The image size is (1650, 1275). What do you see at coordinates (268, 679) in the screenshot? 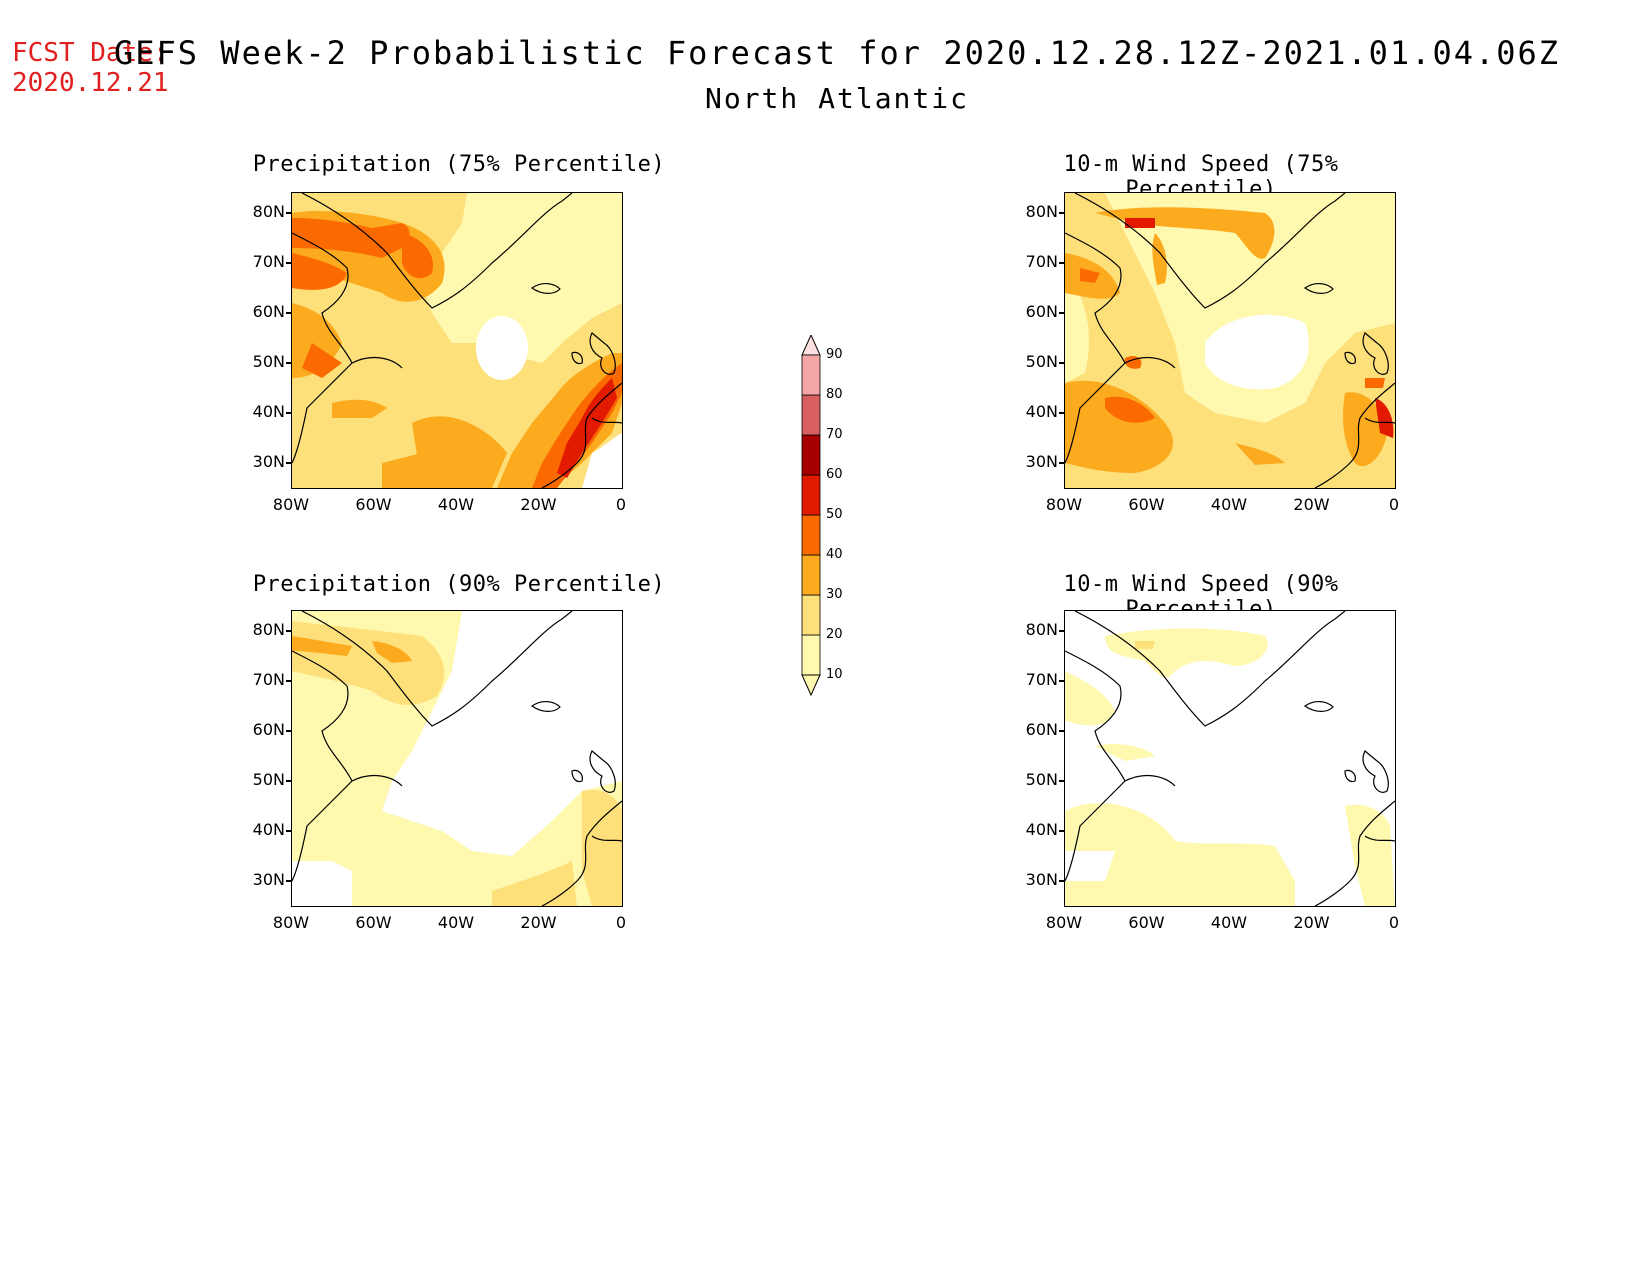
I see `lat-tick-precip-90: 70N` at bounding box center [268, 679].